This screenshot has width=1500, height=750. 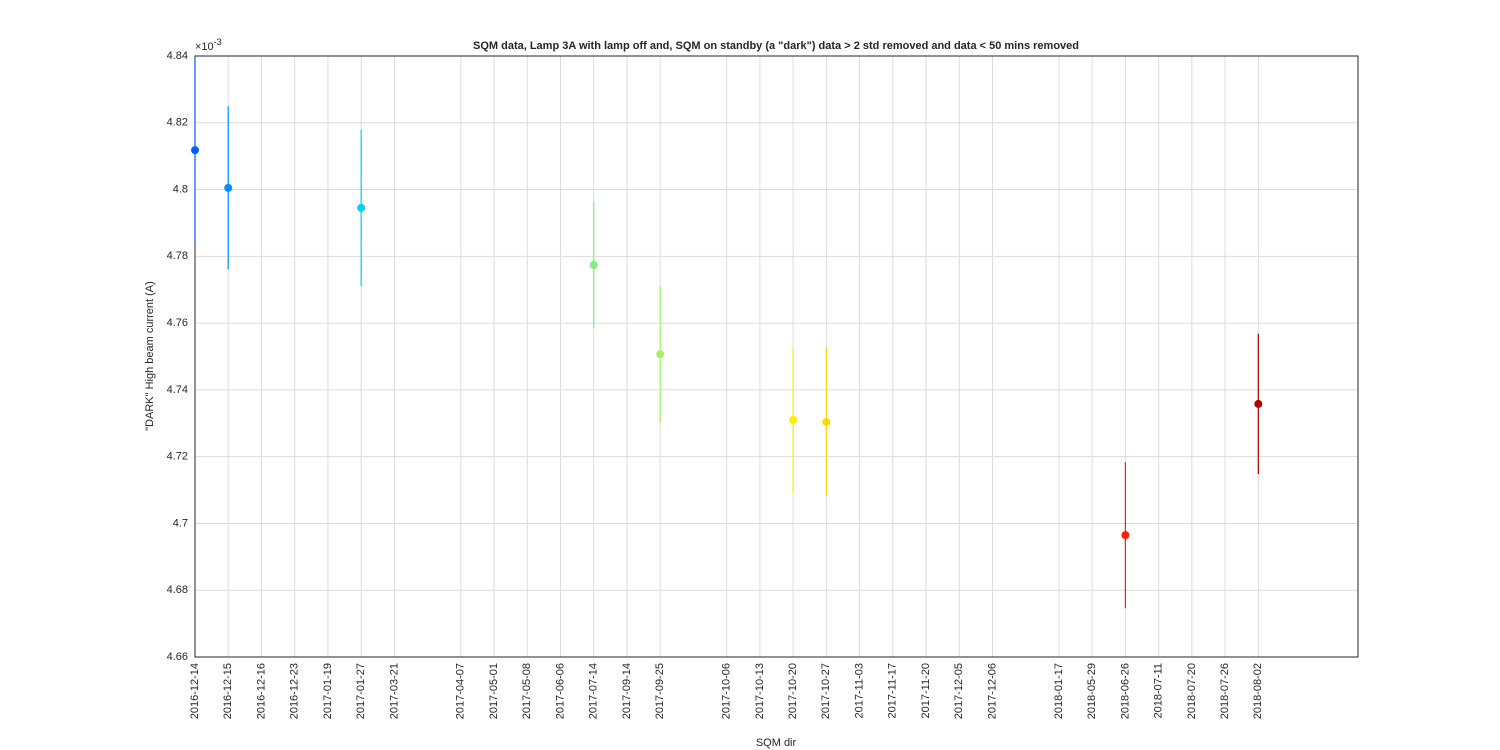 I want to click on x-tick-label: 2017-06-06, so click(x=560, y=691).